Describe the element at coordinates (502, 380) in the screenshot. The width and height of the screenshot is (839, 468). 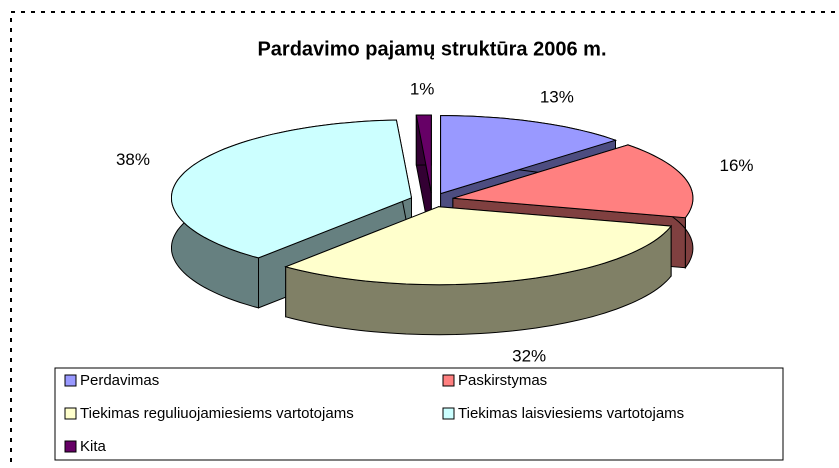
I see `legend-label: Paskirstymas` at that location.